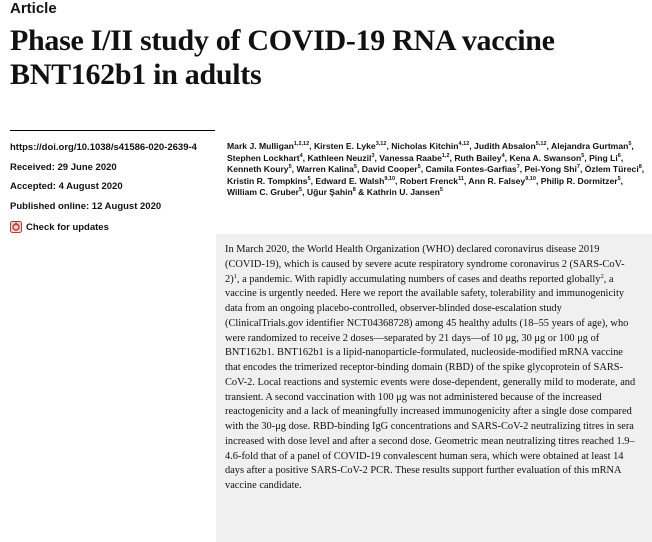 This screenshot has height=542, width=652. I want to click on author-name: Stephen Lockhart4, so click(265, 158).